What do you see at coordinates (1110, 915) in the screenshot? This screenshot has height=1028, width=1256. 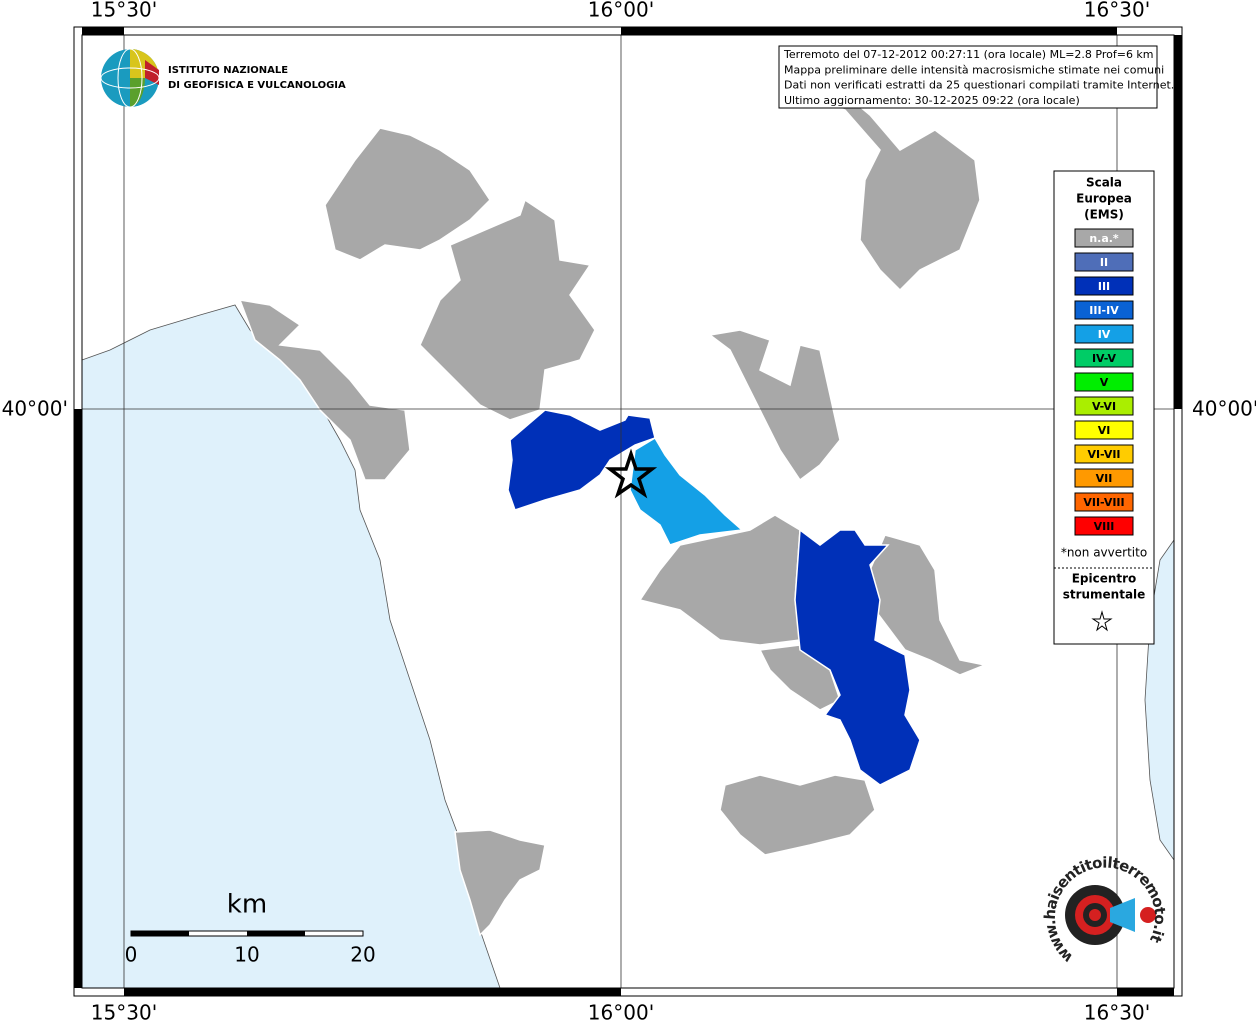 I see `watermark-logo` at bounding box center [1110, 915].